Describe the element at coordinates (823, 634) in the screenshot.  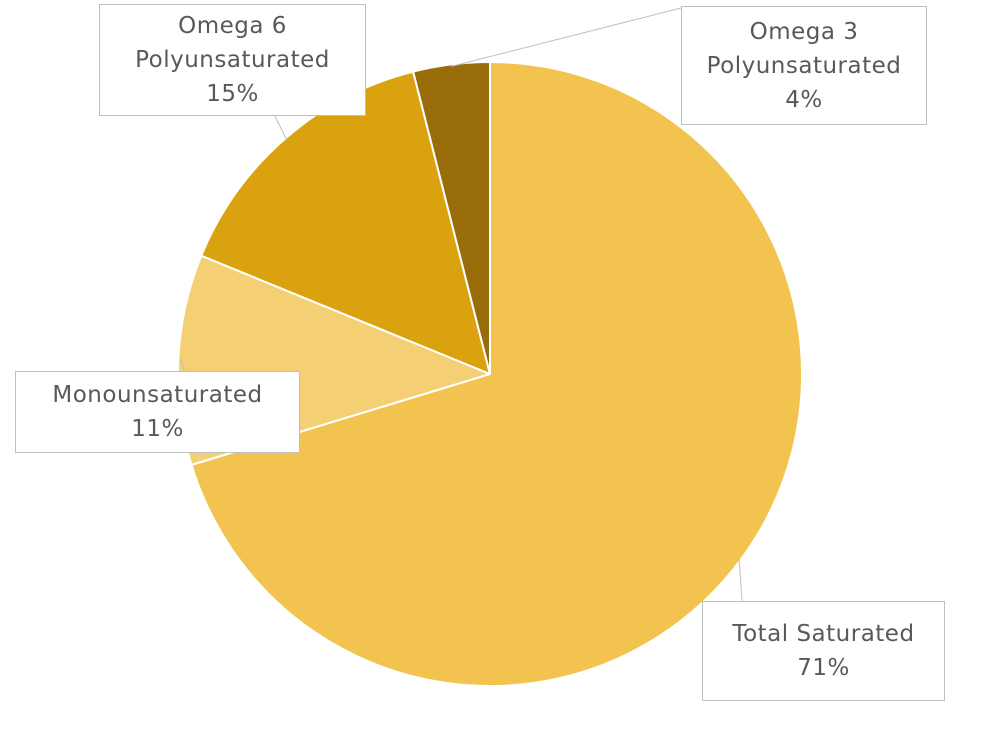
I see `category-name: Total Saturated` at that location.